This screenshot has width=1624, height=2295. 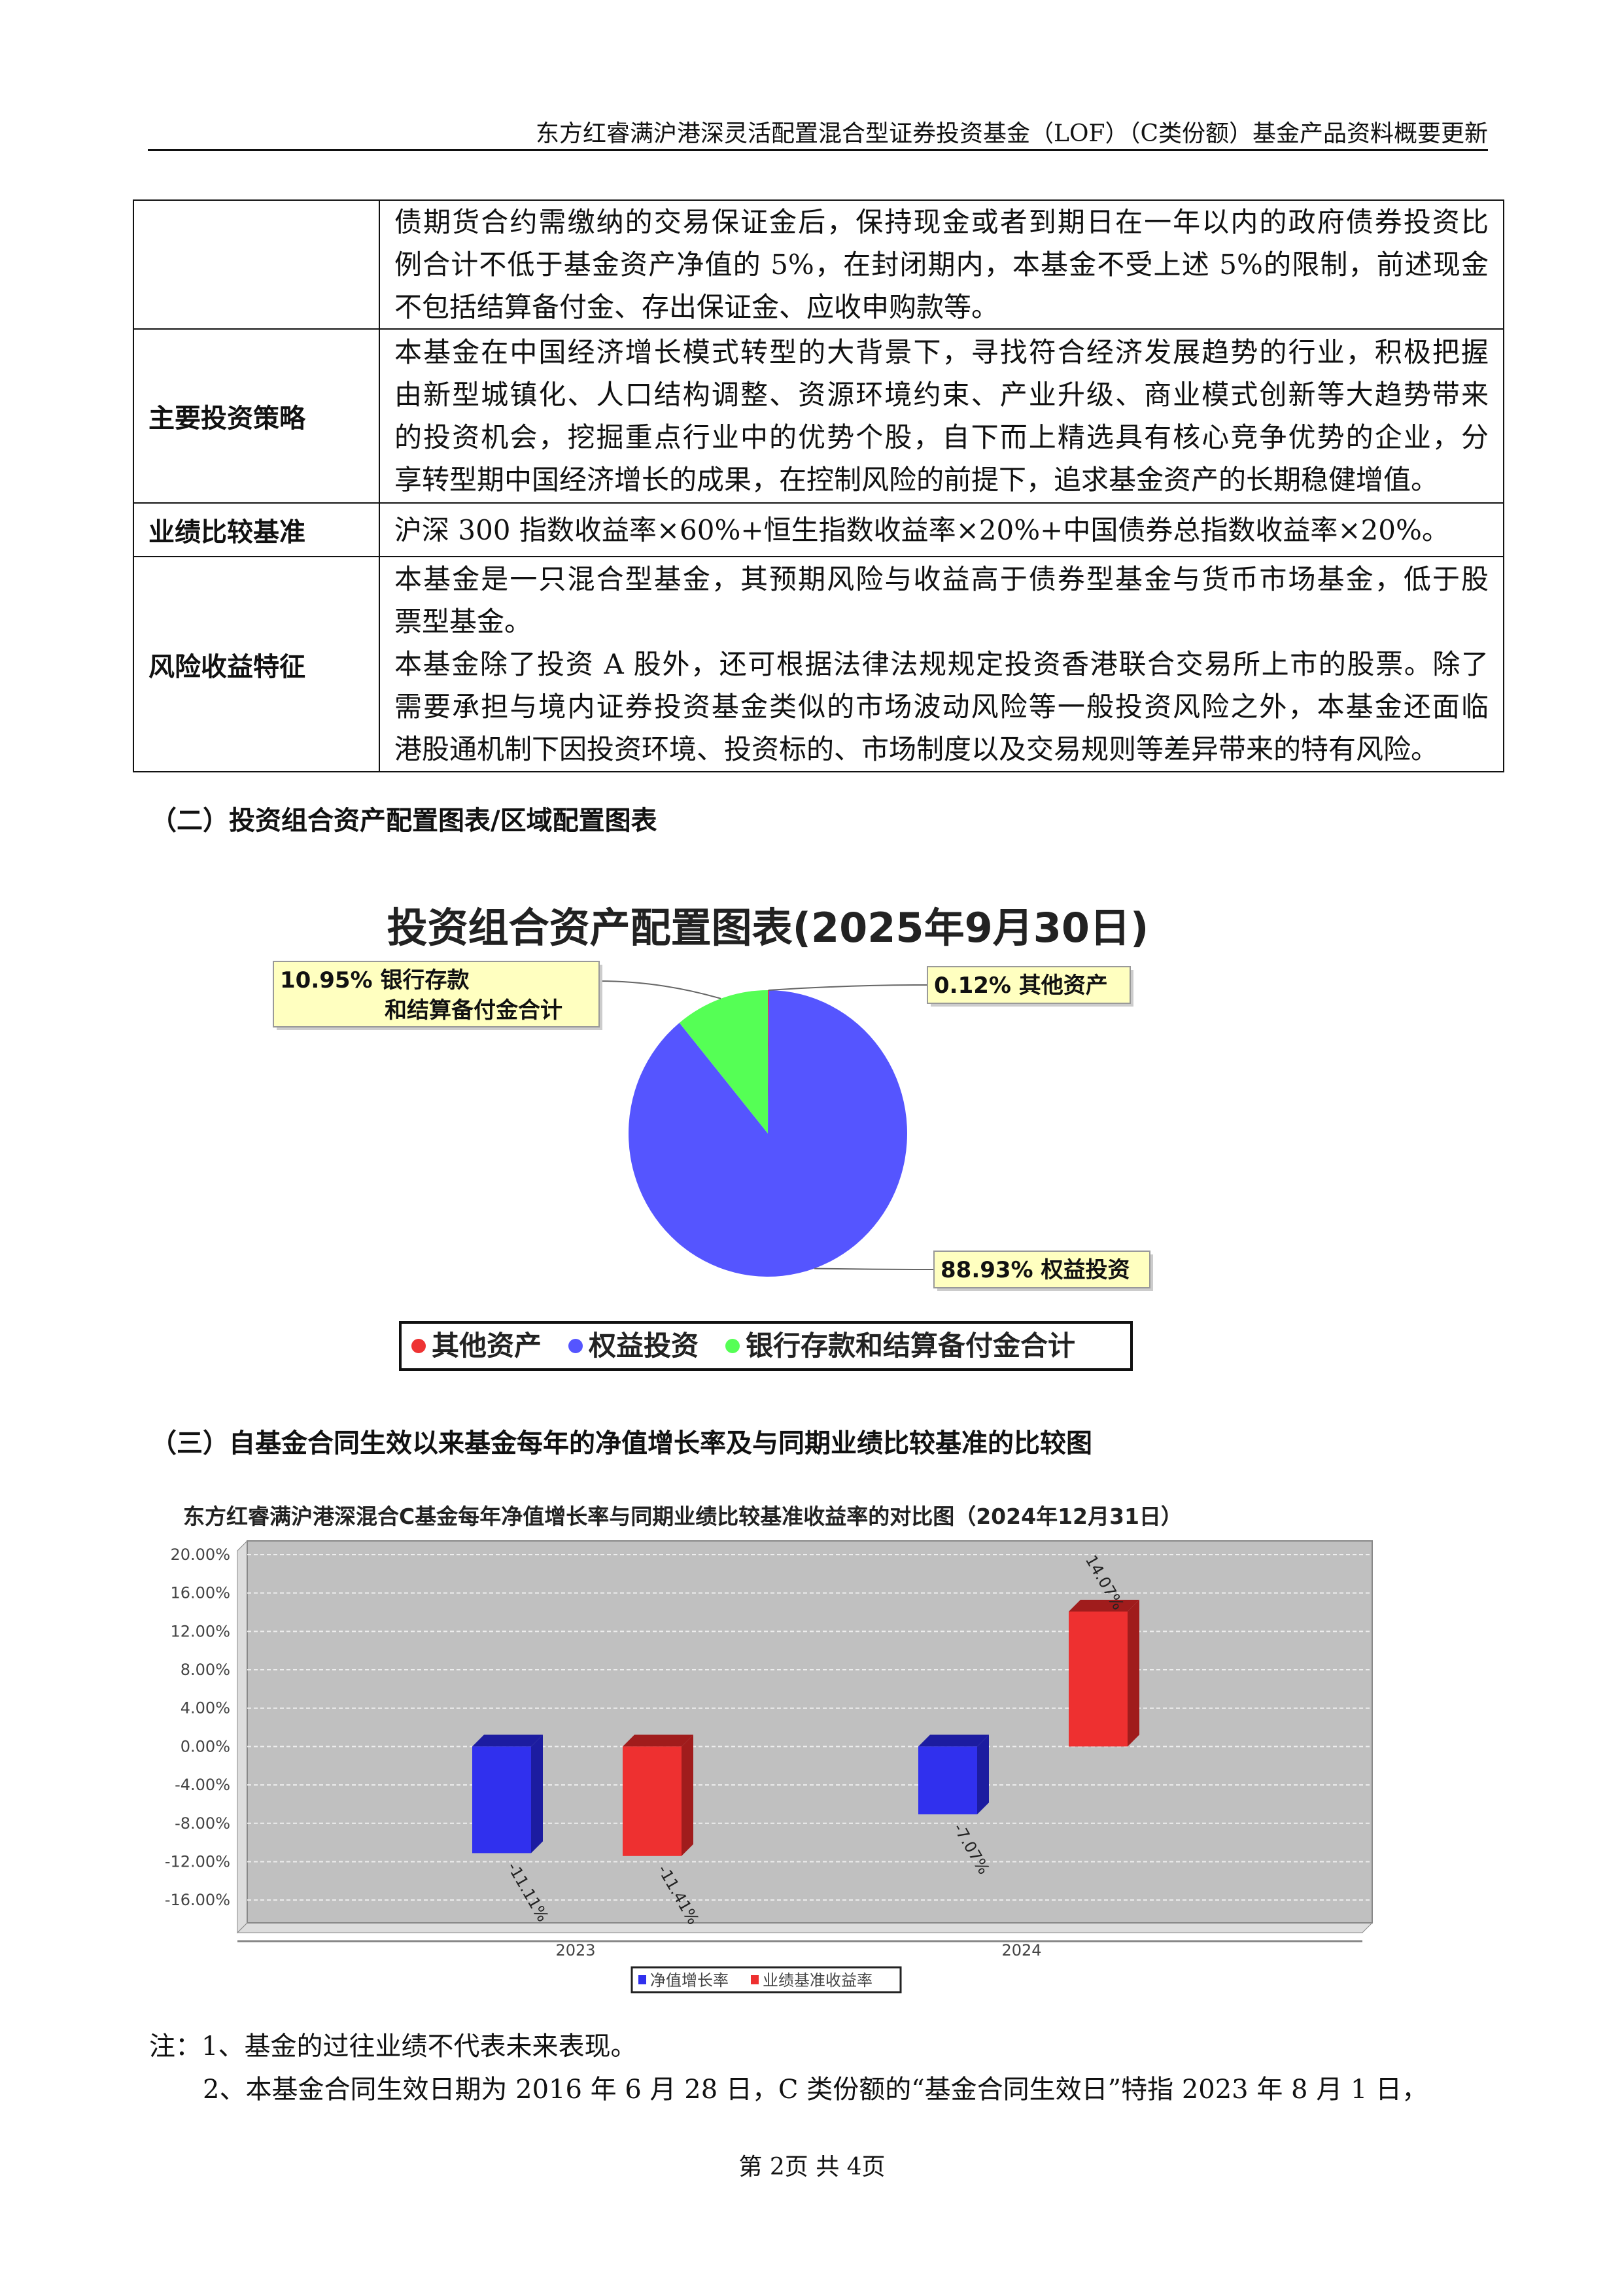 What do you see at coordinates (200, 1593) in the screenshot?
I see `y-tick-label: 16.00%` at bounding box center [200, 1593].